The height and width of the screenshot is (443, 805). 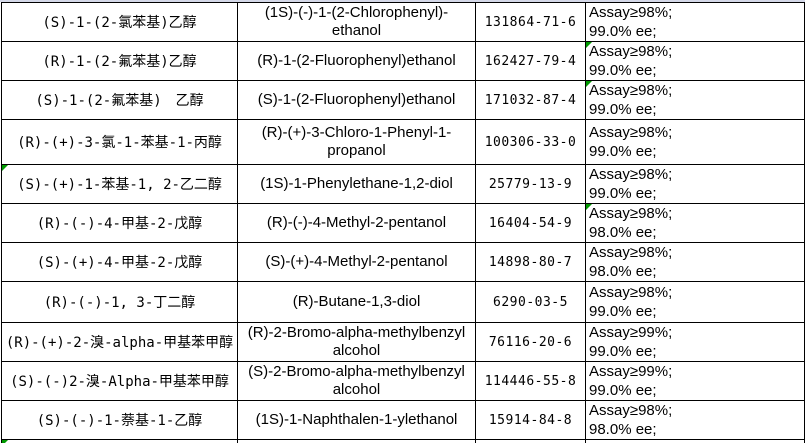 What do you see at coordinates (119, 262) in the screenshot?
I see `cell-chinese-name: (S)-(+)-4-甲基-2-戊醇` at bounding box center [119, 262].